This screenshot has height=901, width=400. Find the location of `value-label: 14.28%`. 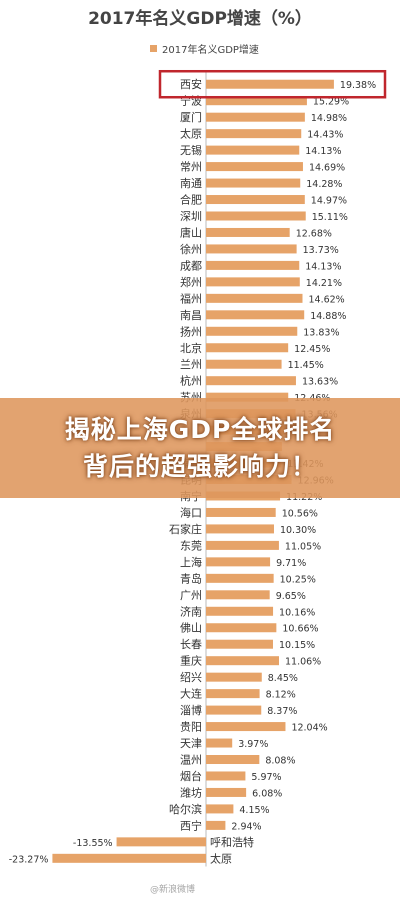

value-label: 14.28% is located at coordinates (324, 184).